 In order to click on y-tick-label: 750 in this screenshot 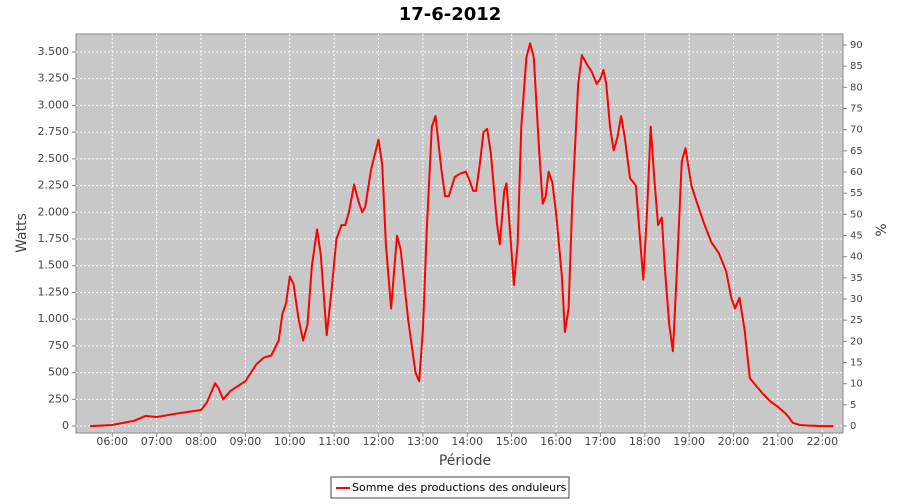, I will do `click(58, 345)`.